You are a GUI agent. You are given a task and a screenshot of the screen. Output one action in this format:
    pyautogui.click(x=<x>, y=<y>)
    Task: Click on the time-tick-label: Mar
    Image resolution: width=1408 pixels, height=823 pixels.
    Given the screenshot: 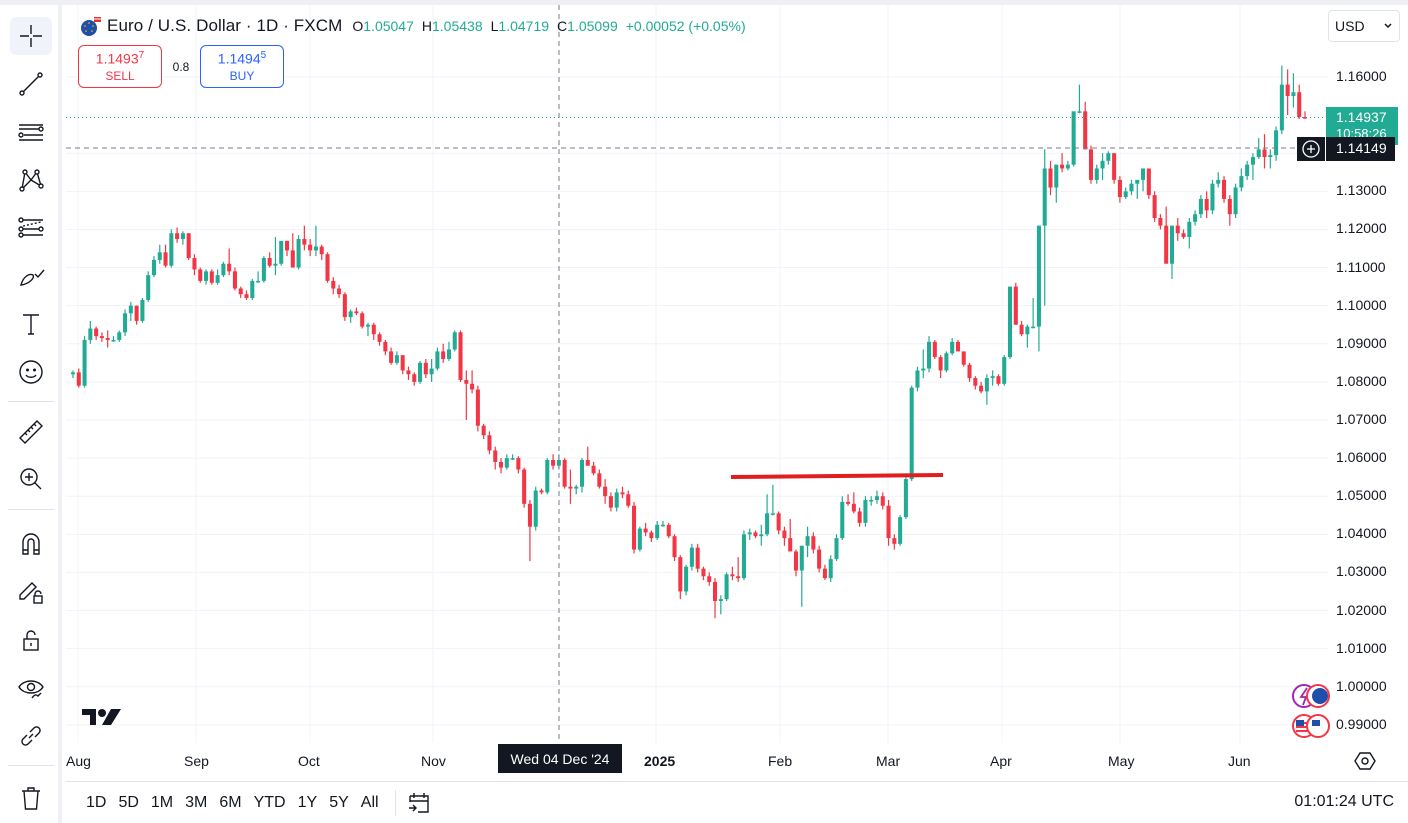 What is the action you would take?
    pyautogui.click(x=888, y=761)
    